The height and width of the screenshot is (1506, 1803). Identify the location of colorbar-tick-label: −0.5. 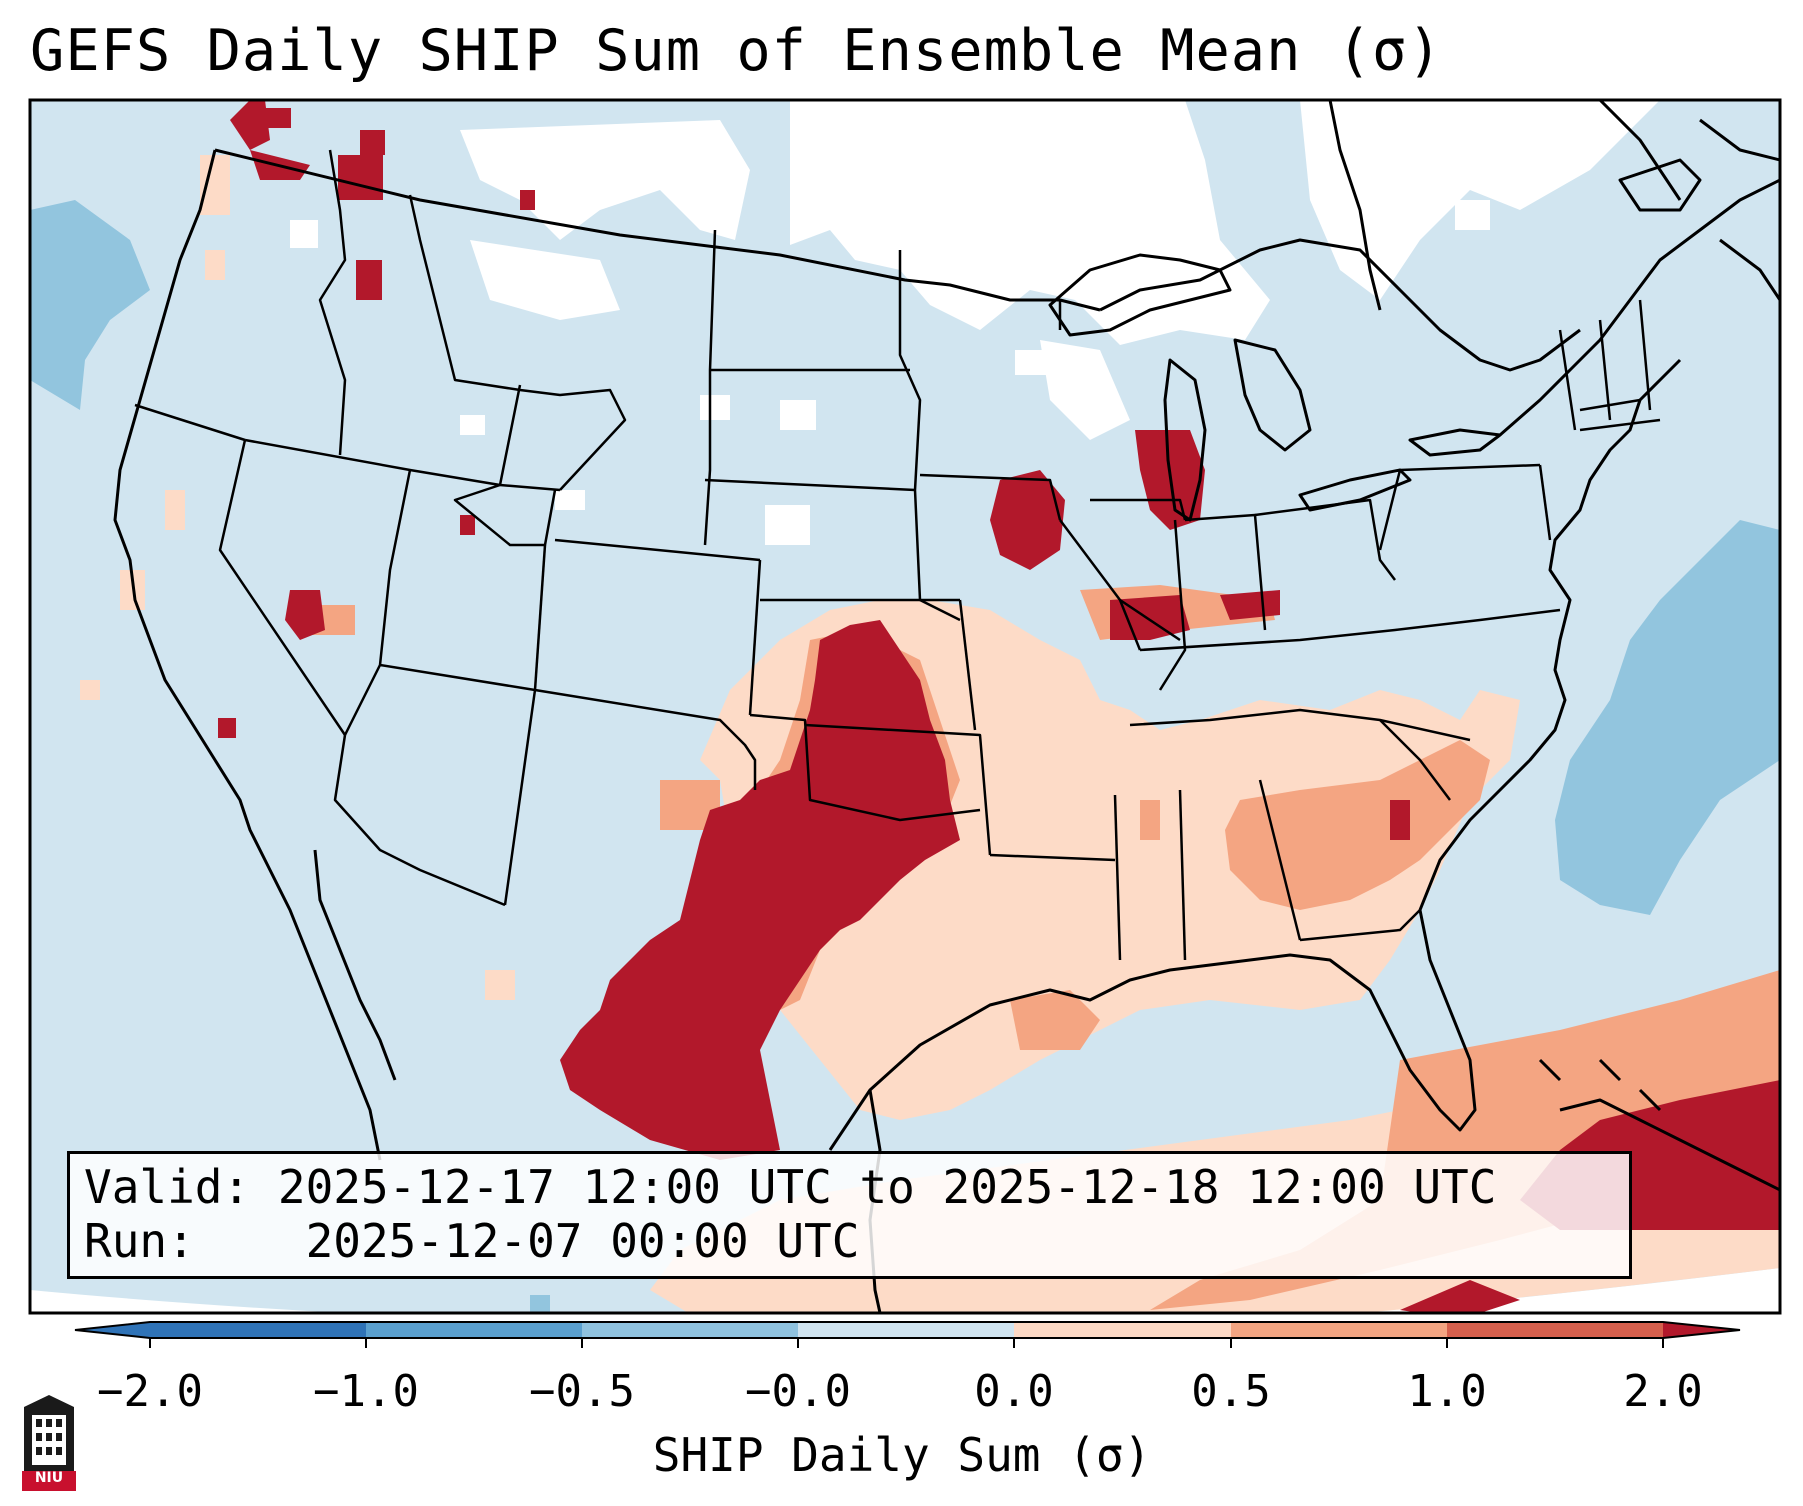
(582, 1391).